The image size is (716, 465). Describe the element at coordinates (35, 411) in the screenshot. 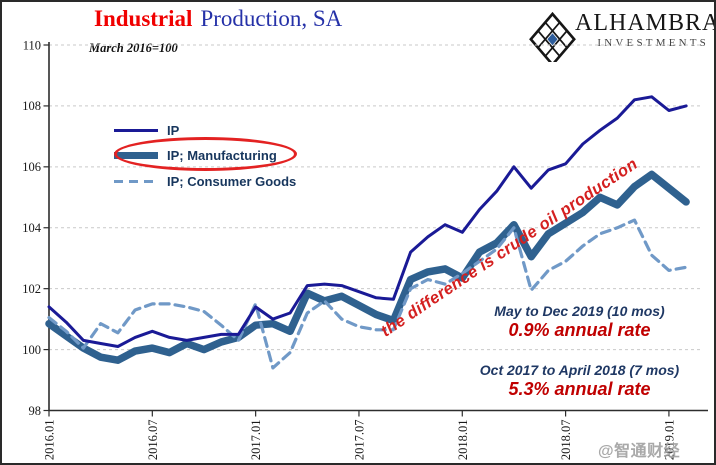

I see `y-tick-label: 98` at that location.